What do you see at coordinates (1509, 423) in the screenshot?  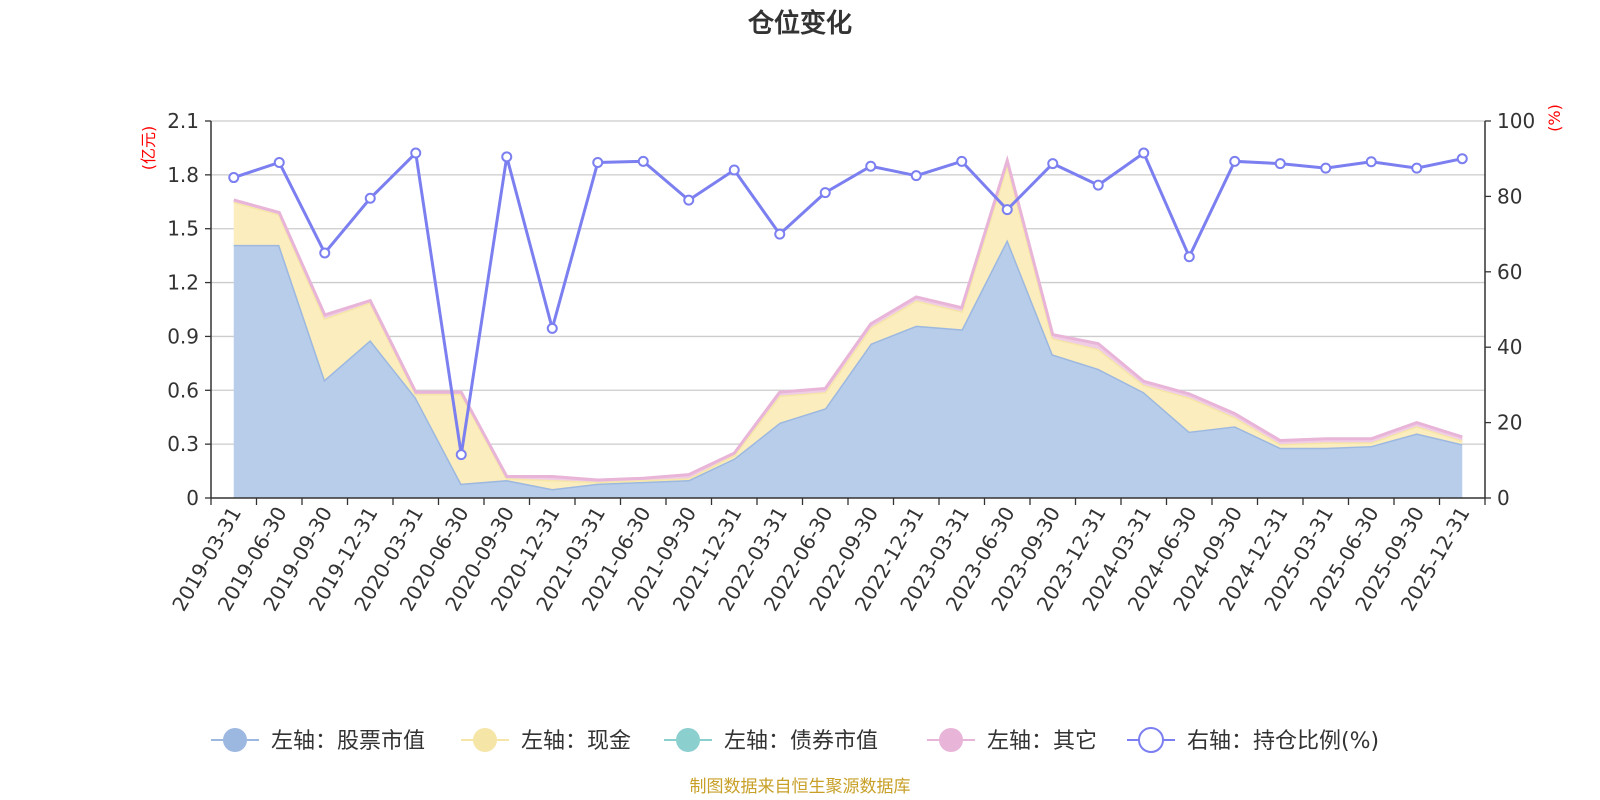 I see `right-tick-label: 20` at bounding box center [1509, 423].